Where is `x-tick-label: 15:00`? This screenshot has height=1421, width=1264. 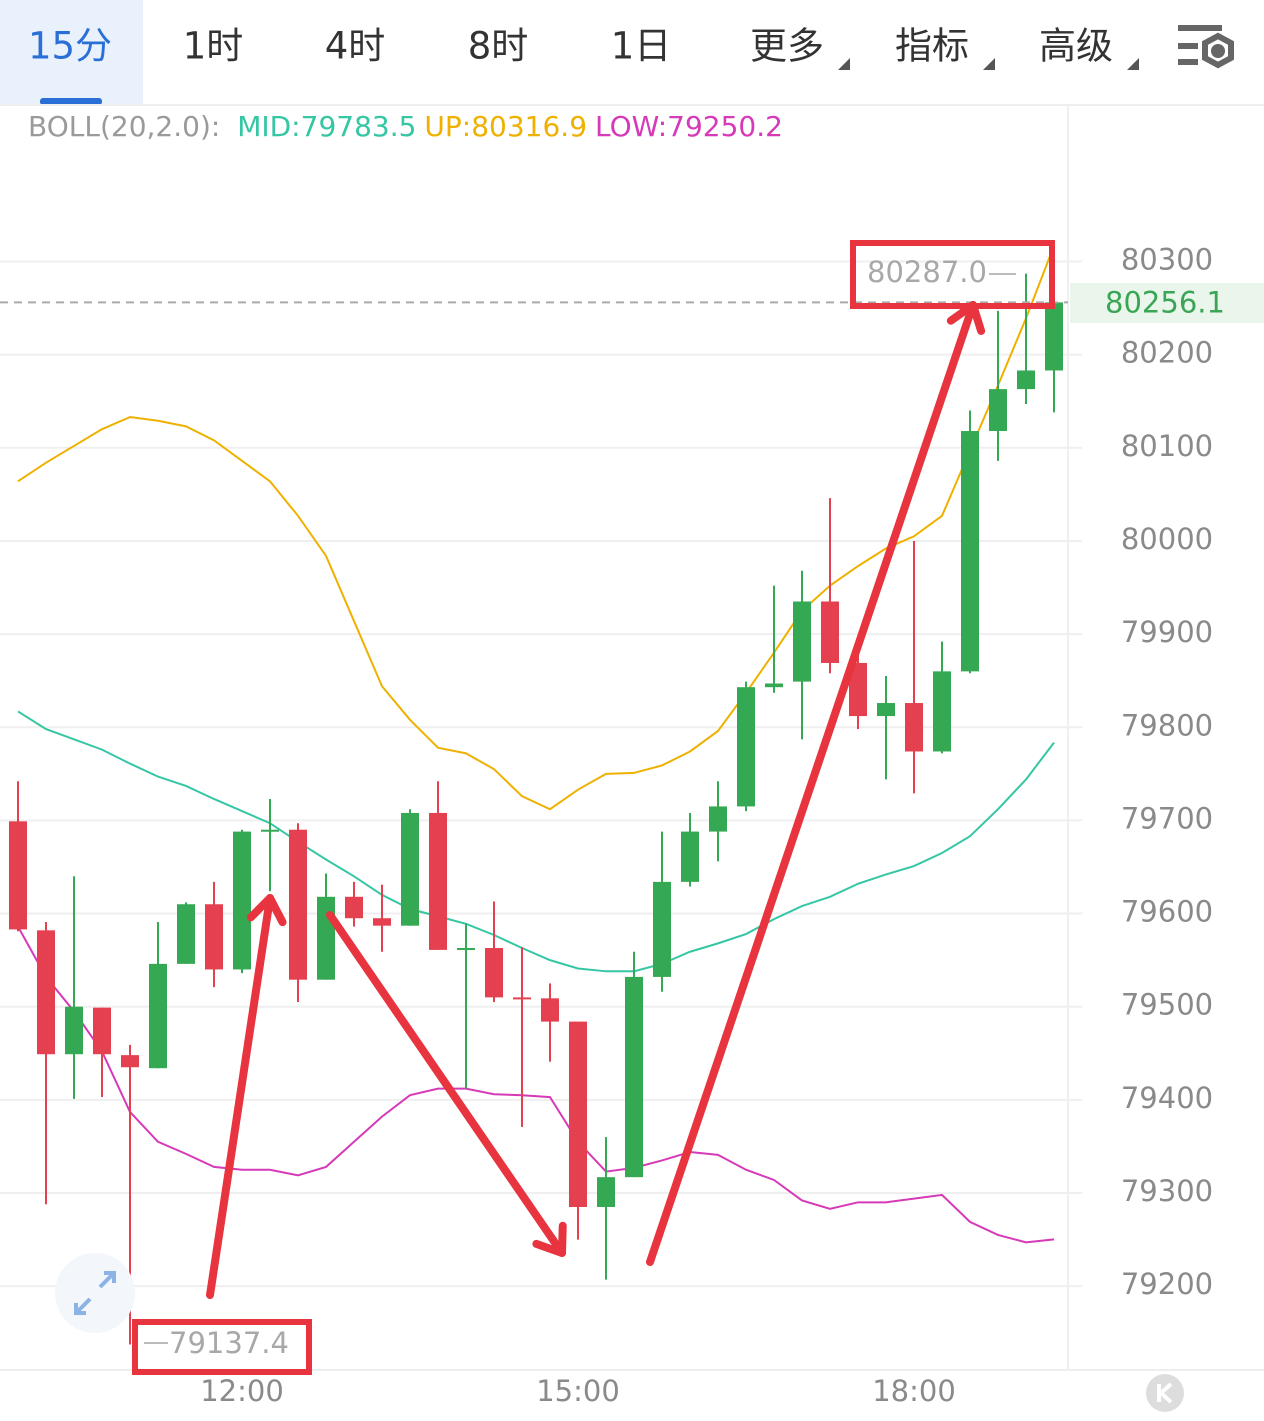
x-tick-label: 15:00 is located at coordinates (578, 1391).